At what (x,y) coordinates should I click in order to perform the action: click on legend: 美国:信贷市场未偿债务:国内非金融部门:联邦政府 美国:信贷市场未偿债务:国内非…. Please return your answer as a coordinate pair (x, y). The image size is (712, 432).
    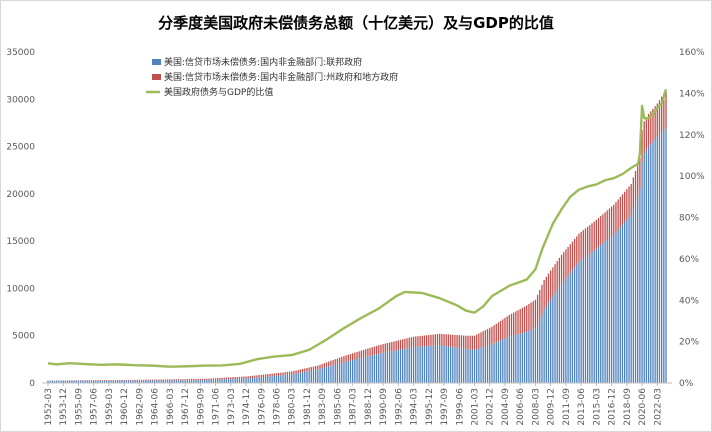
    Looking at the image, I should click on (272, 77).